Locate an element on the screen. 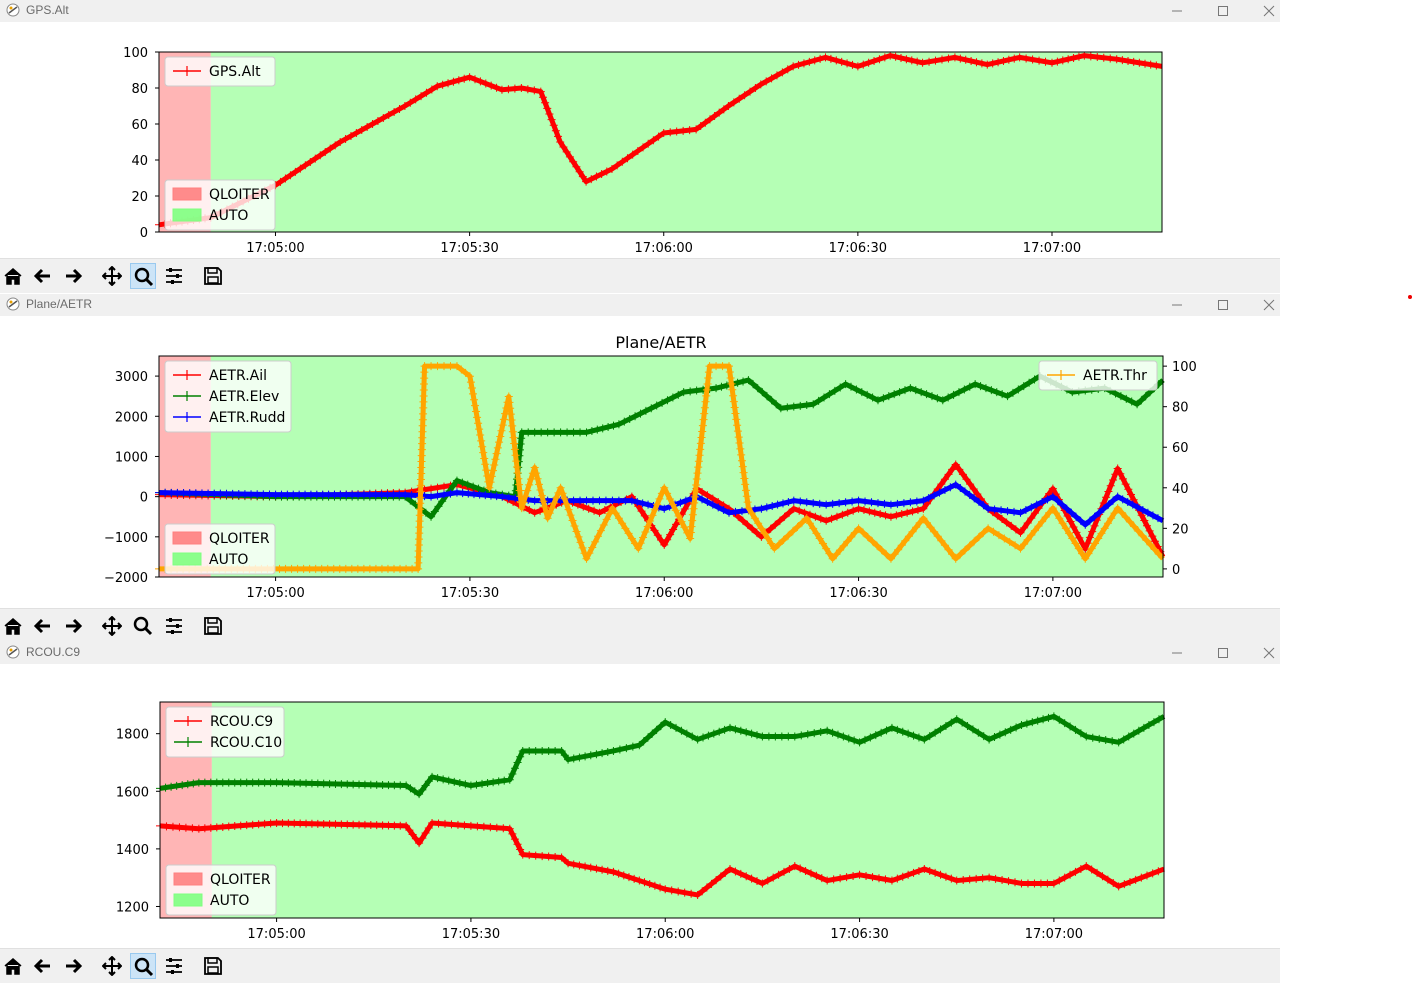  window-titlebar: RCOU.C9 is located at coordinates (640, 653).